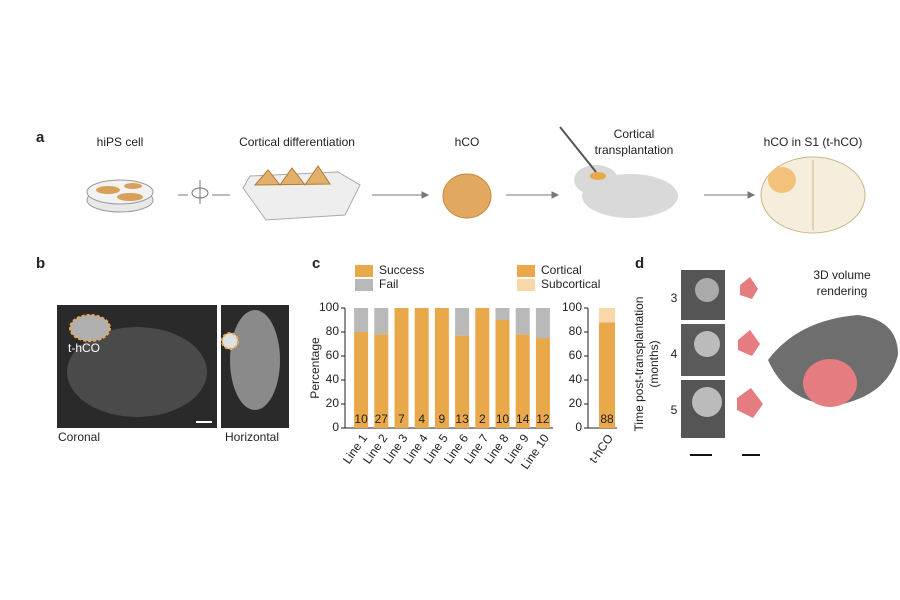 This screenshot has height=600, width=900. What do you see at coordinates (674, 354) in the screenshot?
I see `row-label: 4` at bounding box center [674, 354].